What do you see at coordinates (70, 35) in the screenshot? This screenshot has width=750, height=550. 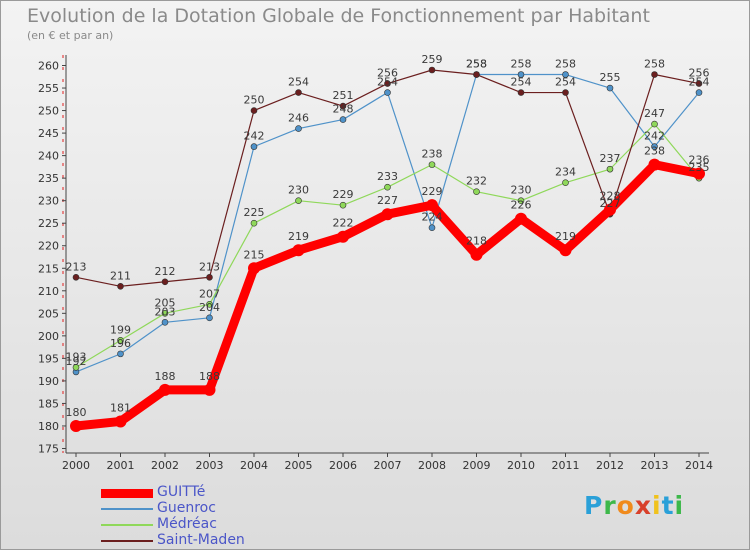 I see `chart-subtitle: (en € et par an)` at bounding box center [70, 35].